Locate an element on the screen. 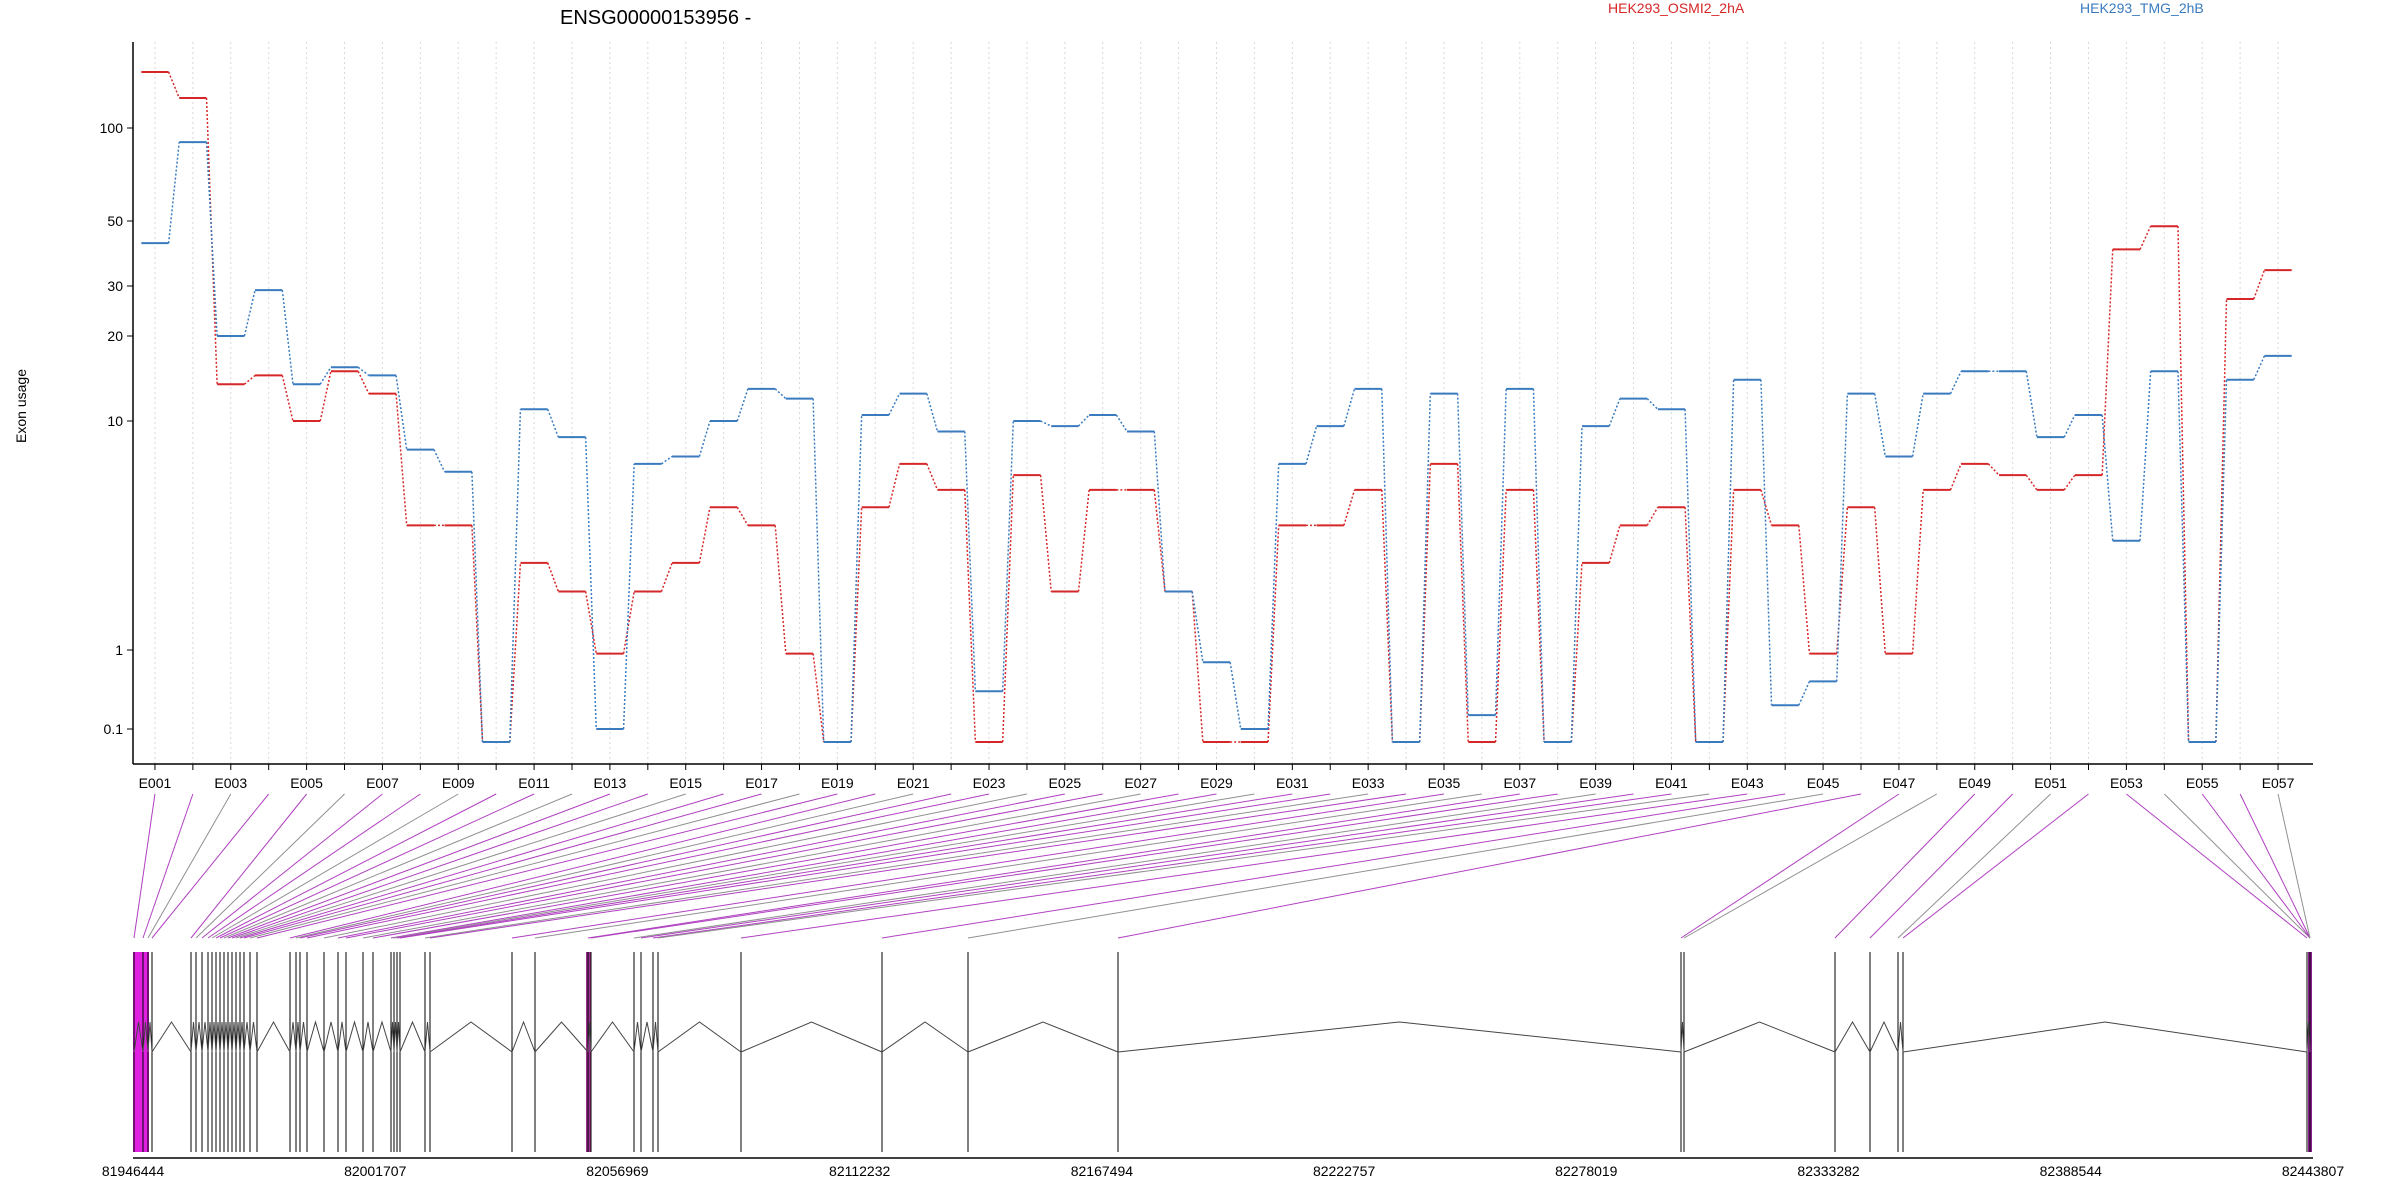 The height and width of the screenshot is (1200, 2400). y-tick-label: 0.1 is located at coordinates (114, 729).